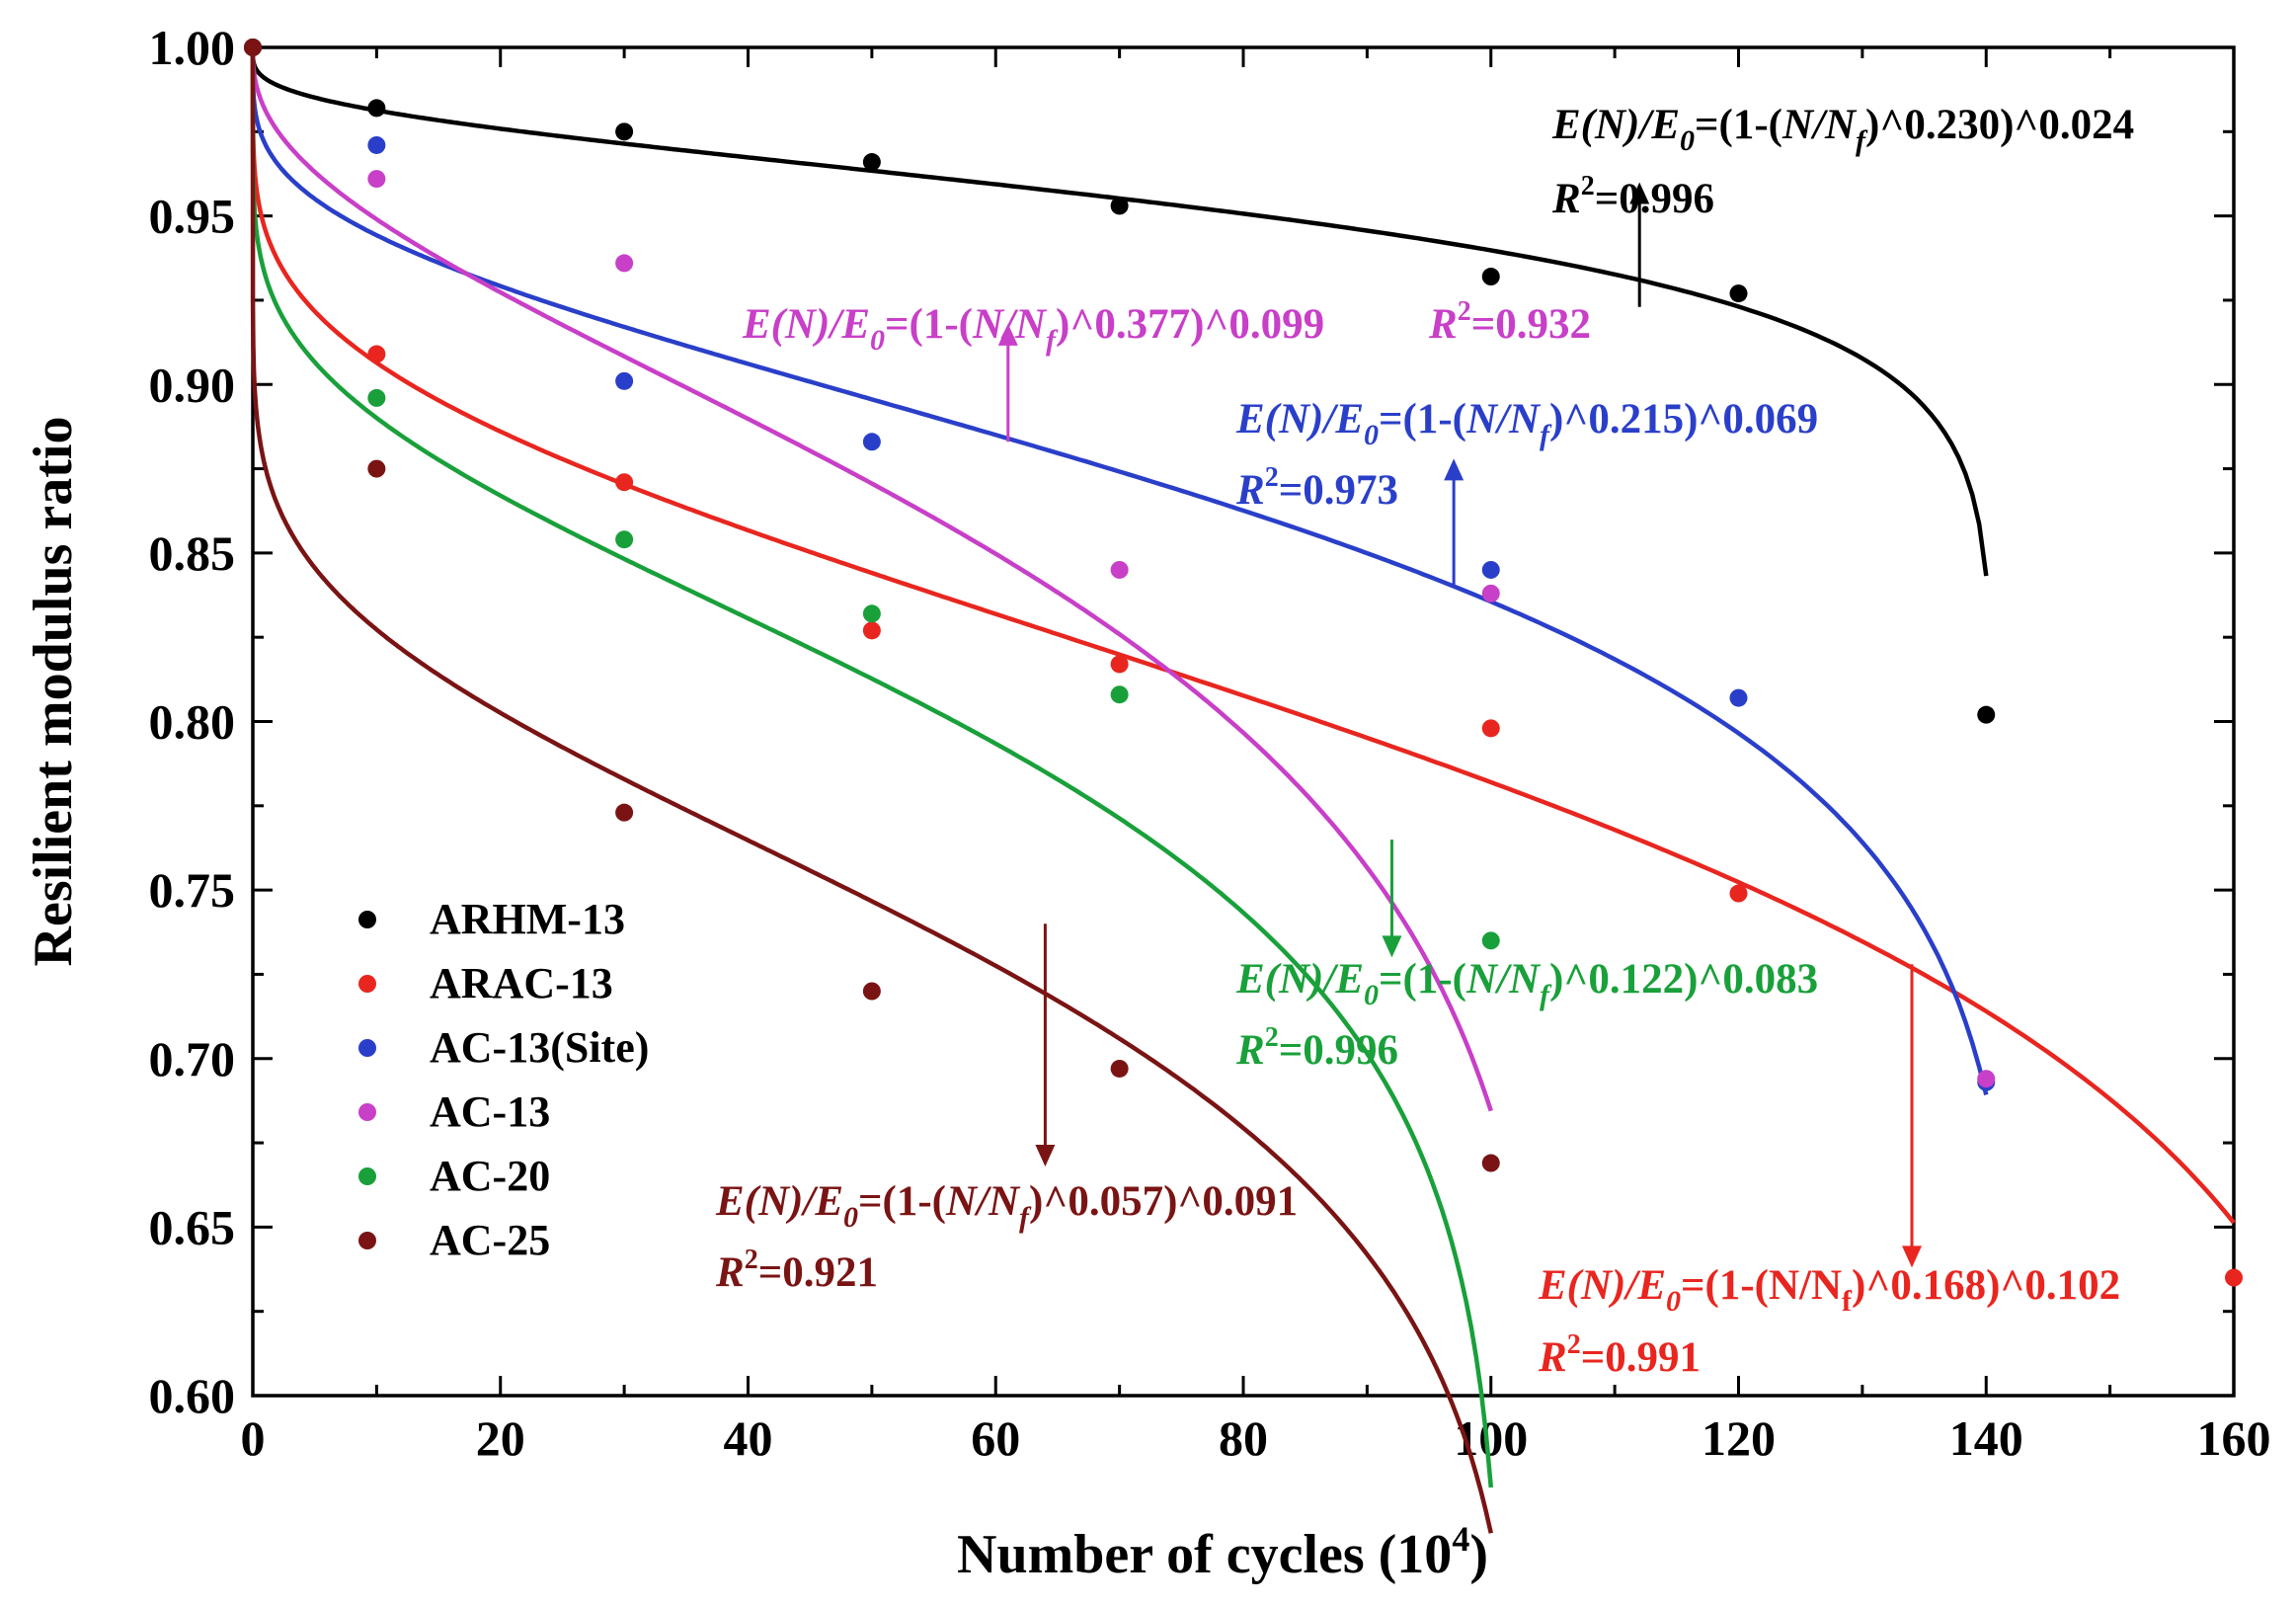  I want to click on x-tick-label: 120, so click(1739, 1438).